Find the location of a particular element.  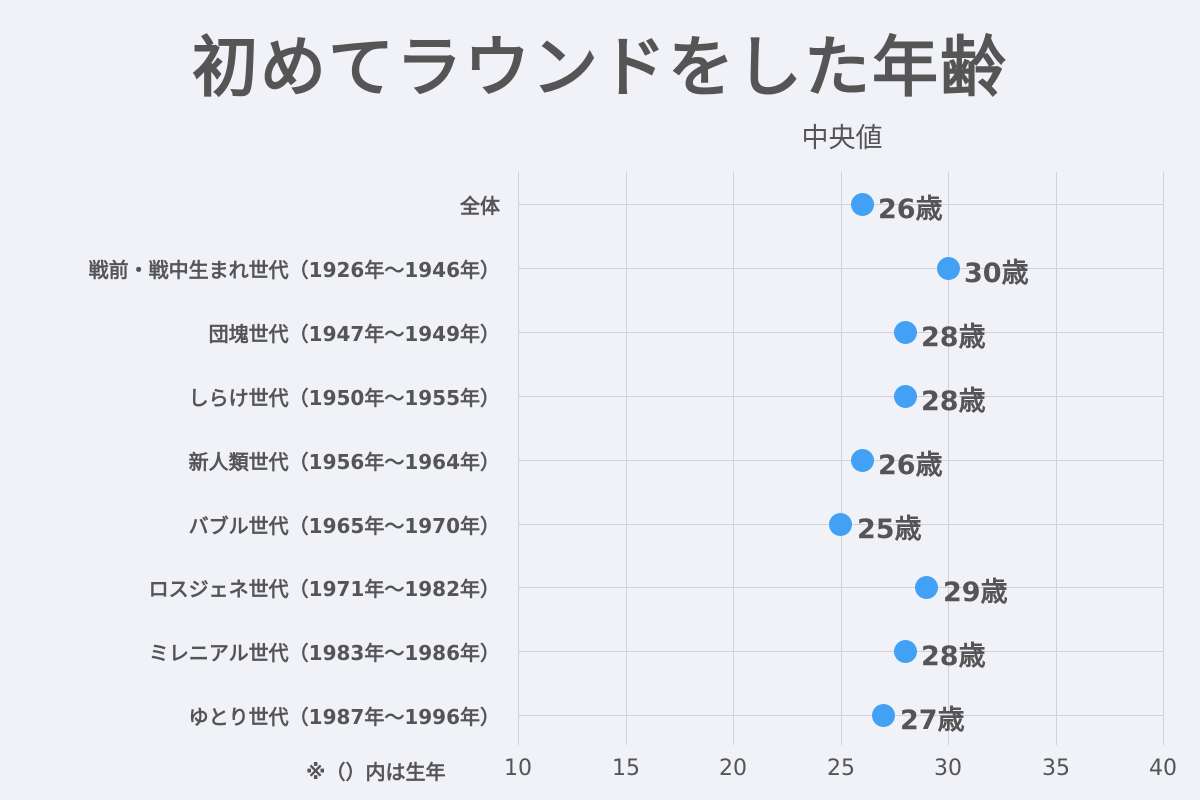

category-label: 戦前・戦中生まれ世代（1926年～1946年） is located at coordinates (294, 270).